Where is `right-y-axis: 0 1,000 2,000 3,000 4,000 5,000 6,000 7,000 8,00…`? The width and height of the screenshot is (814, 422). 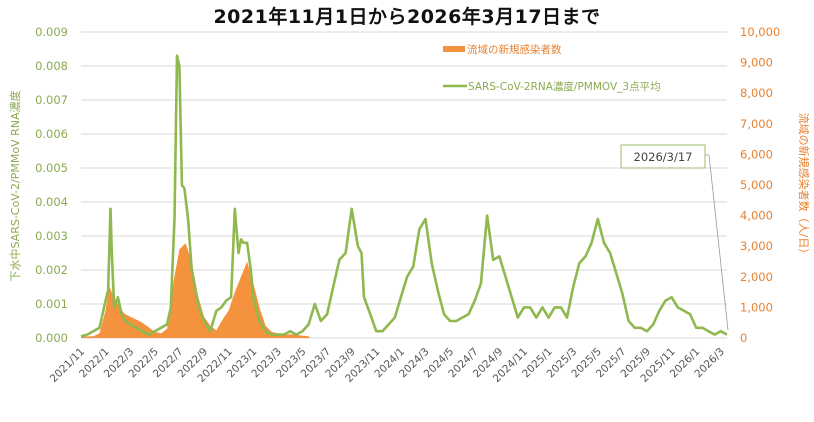
right-y-axis: 0 1,000 2,000 3,000 4,000 5,000 6,000 7,000 8,00… is located at coordinates (760, 185).